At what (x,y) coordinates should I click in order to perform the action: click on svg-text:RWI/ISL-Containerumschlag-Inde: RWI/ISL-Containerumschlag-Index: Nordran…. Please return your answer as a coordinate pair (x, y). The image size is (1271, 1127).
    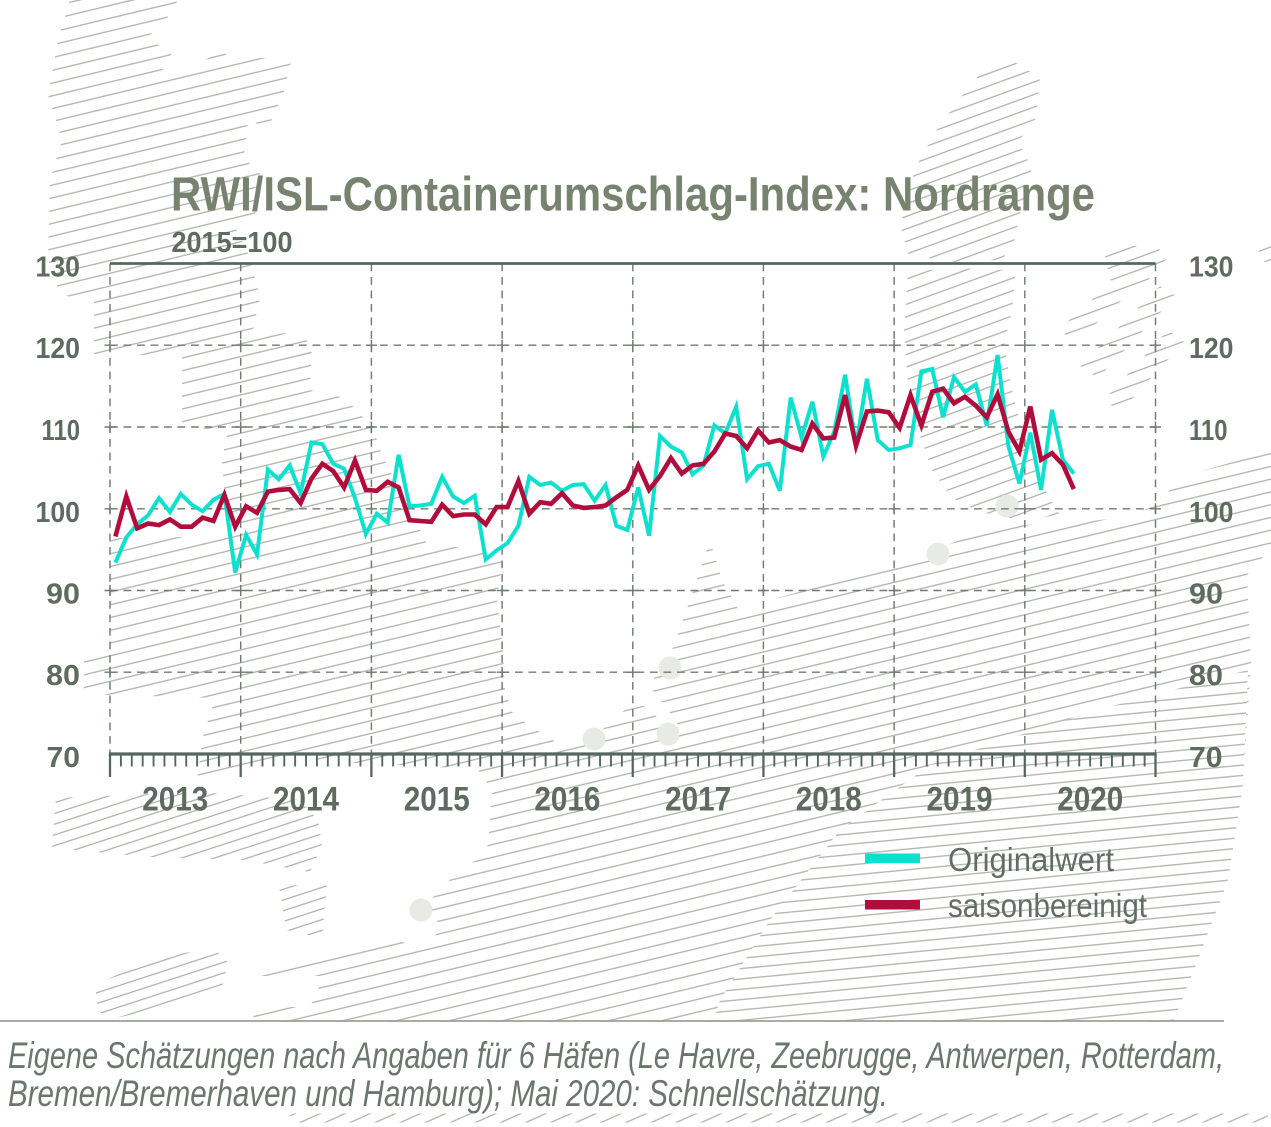
    Looking at the image, I should click on (633, 195).